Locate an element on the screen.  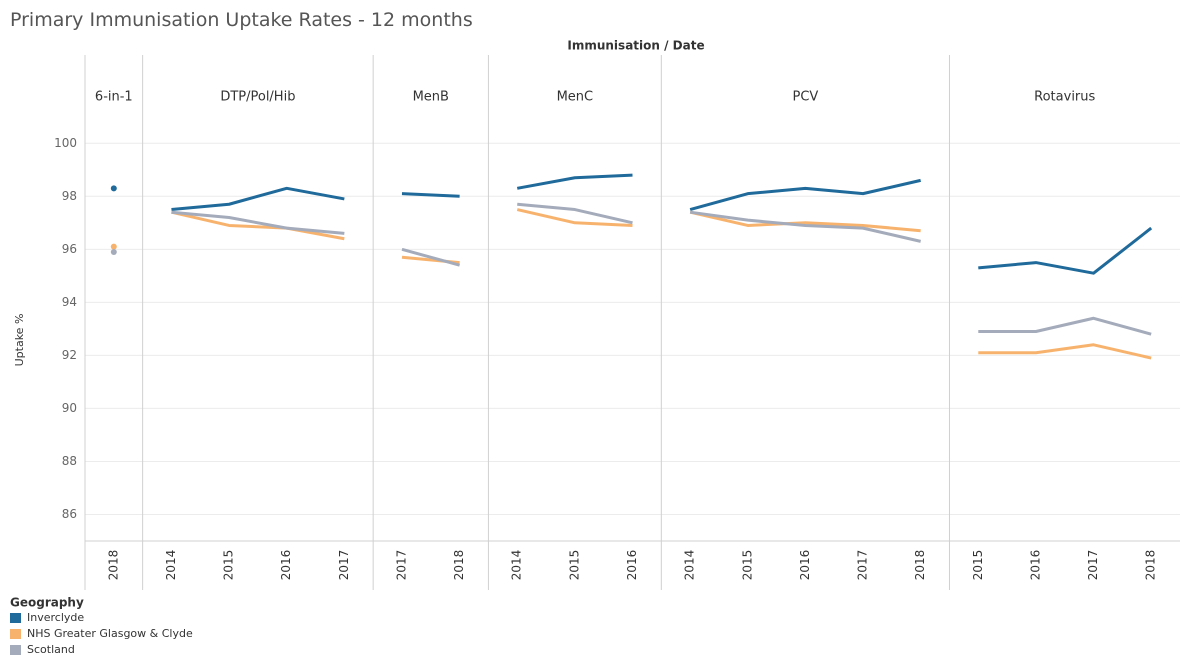
y-tick-label: 90 is located at coordinates (69, 408).